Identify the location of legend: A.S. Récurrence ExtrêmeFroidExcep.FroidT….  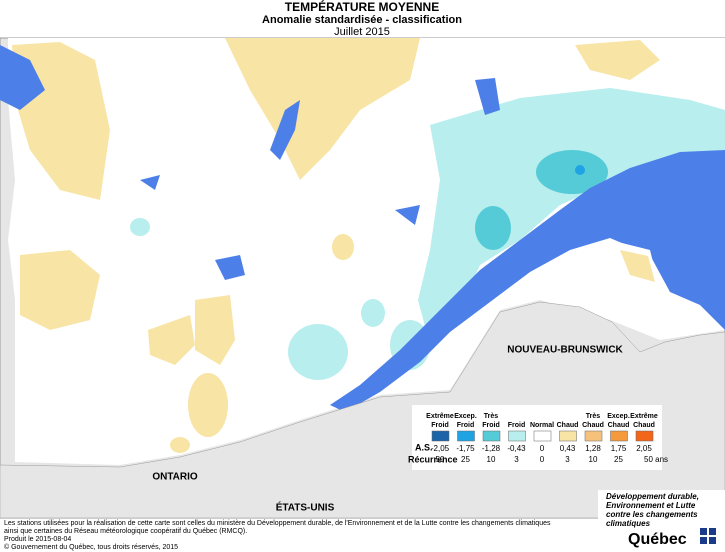
(538, 437).